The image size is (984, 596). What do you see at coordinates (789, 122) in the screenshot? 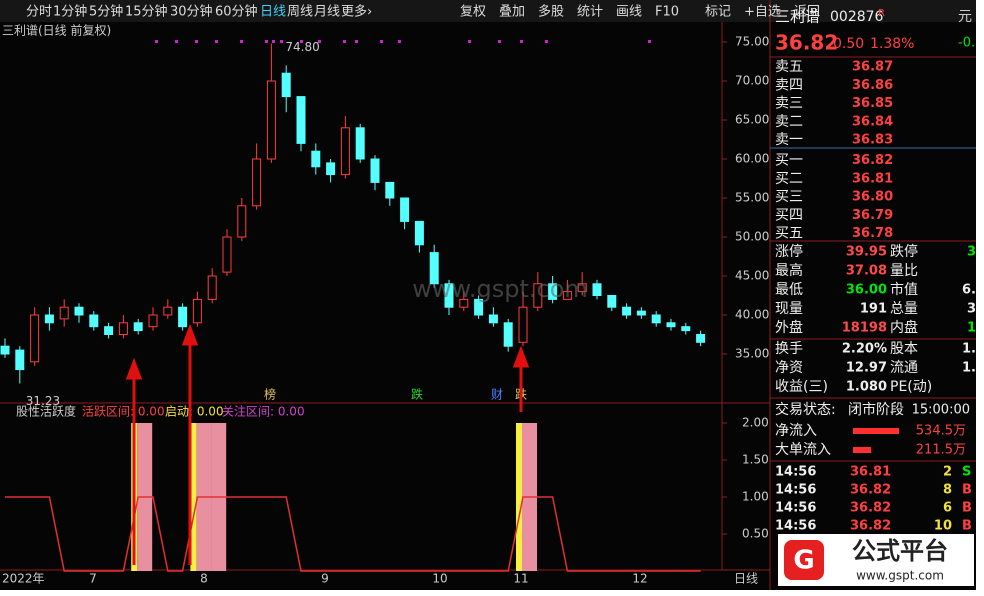
I see `book-label: 卖二` at bounding box center [789, 122].